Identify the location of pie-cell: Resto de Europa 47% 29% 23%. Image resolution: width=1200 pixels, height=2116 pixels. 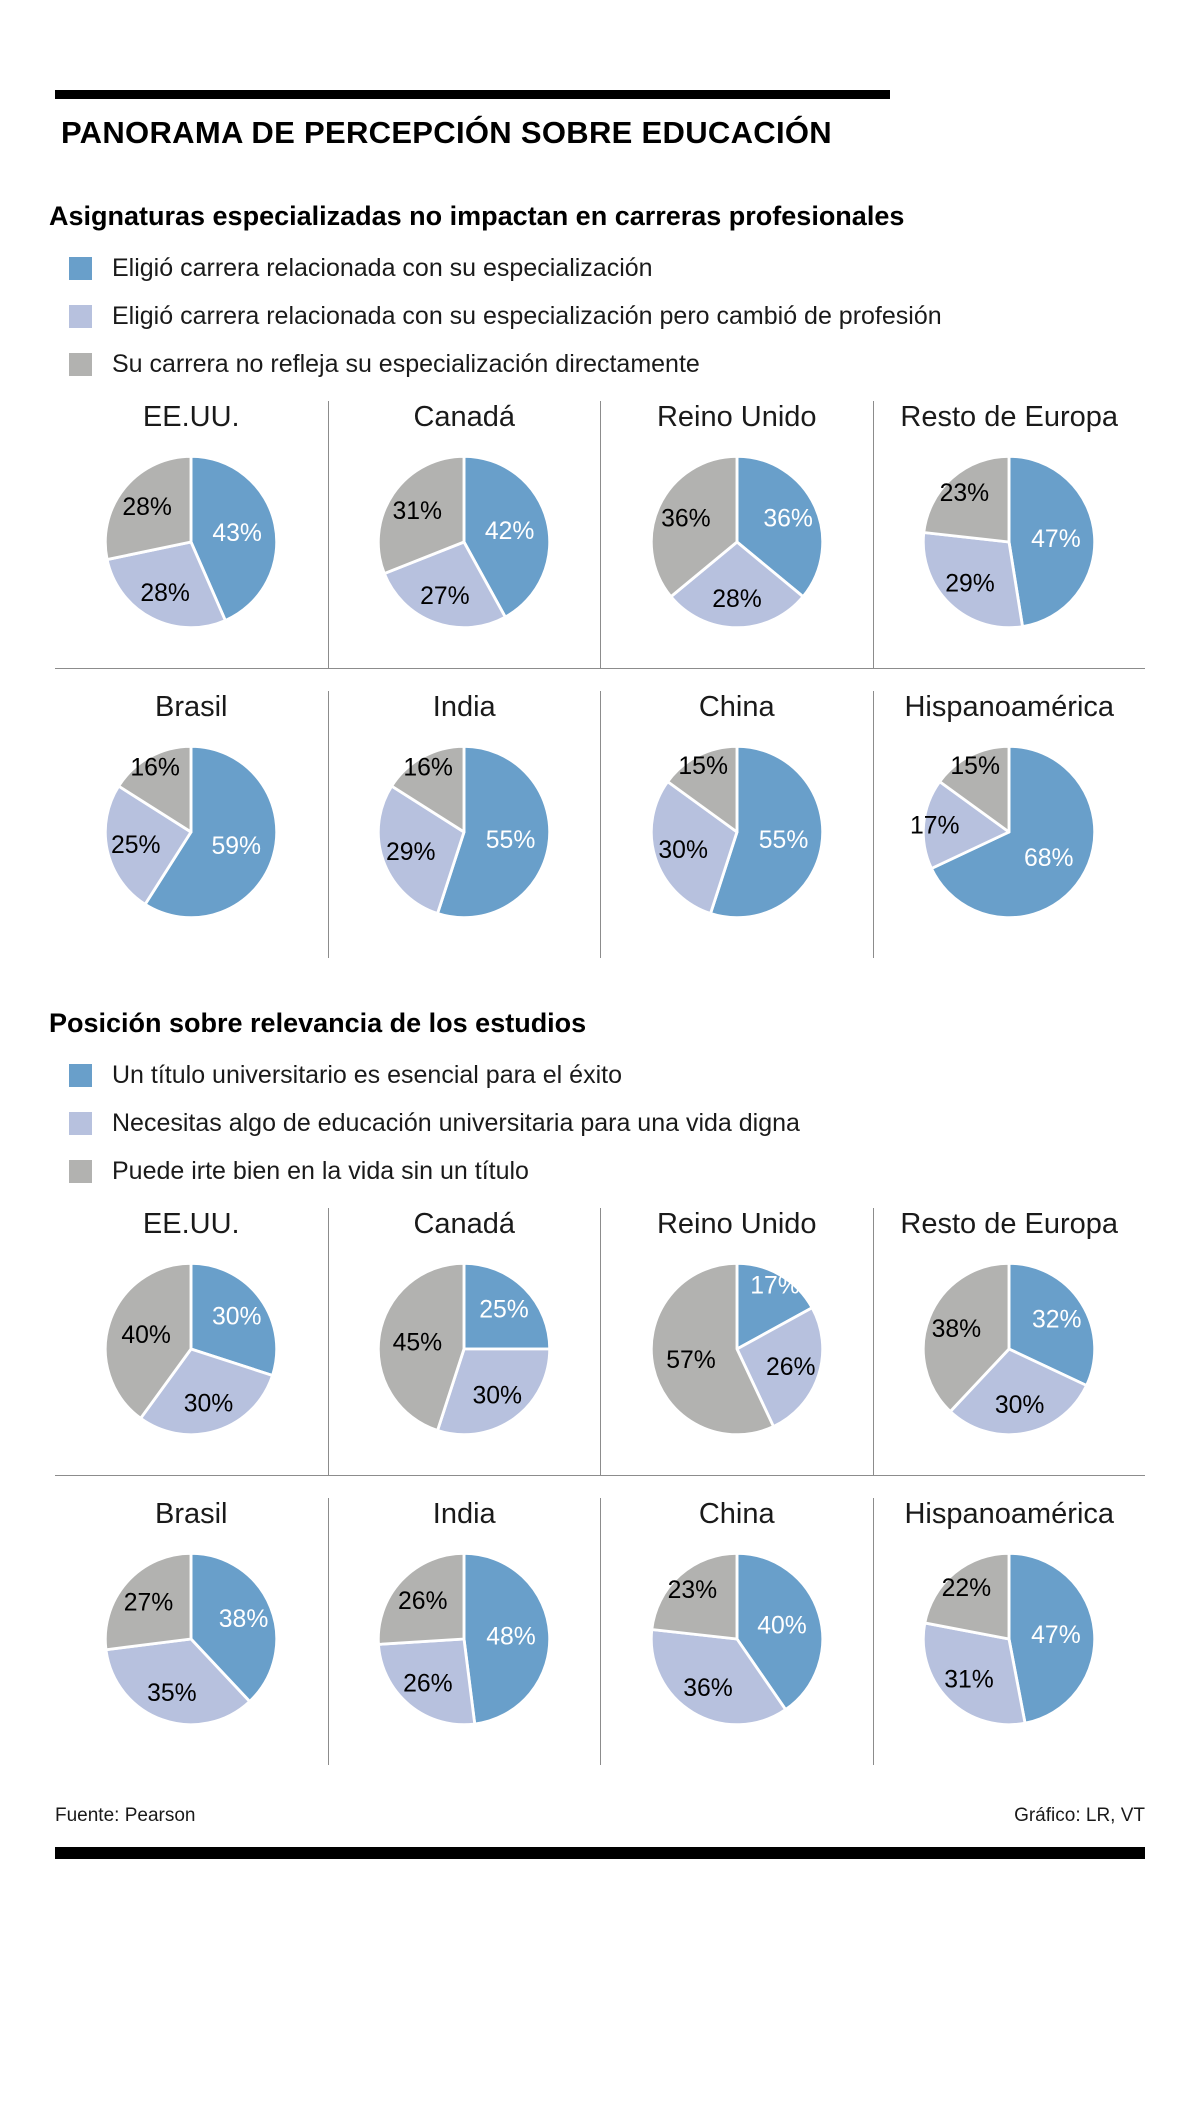
(1009, 534).